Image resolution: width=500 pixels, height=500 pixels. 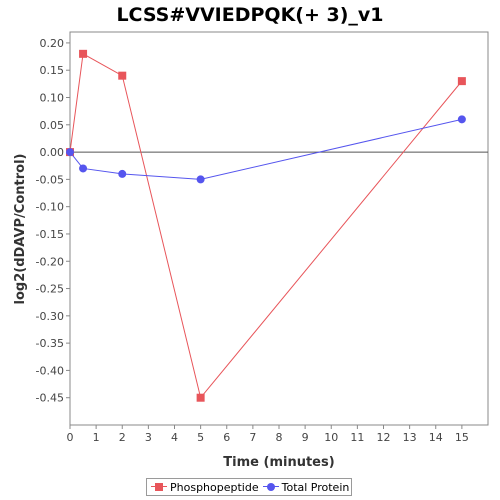 I want to click on legend-item-phosphopeptide: Phosphopeptide, so click(x=205, y=487).